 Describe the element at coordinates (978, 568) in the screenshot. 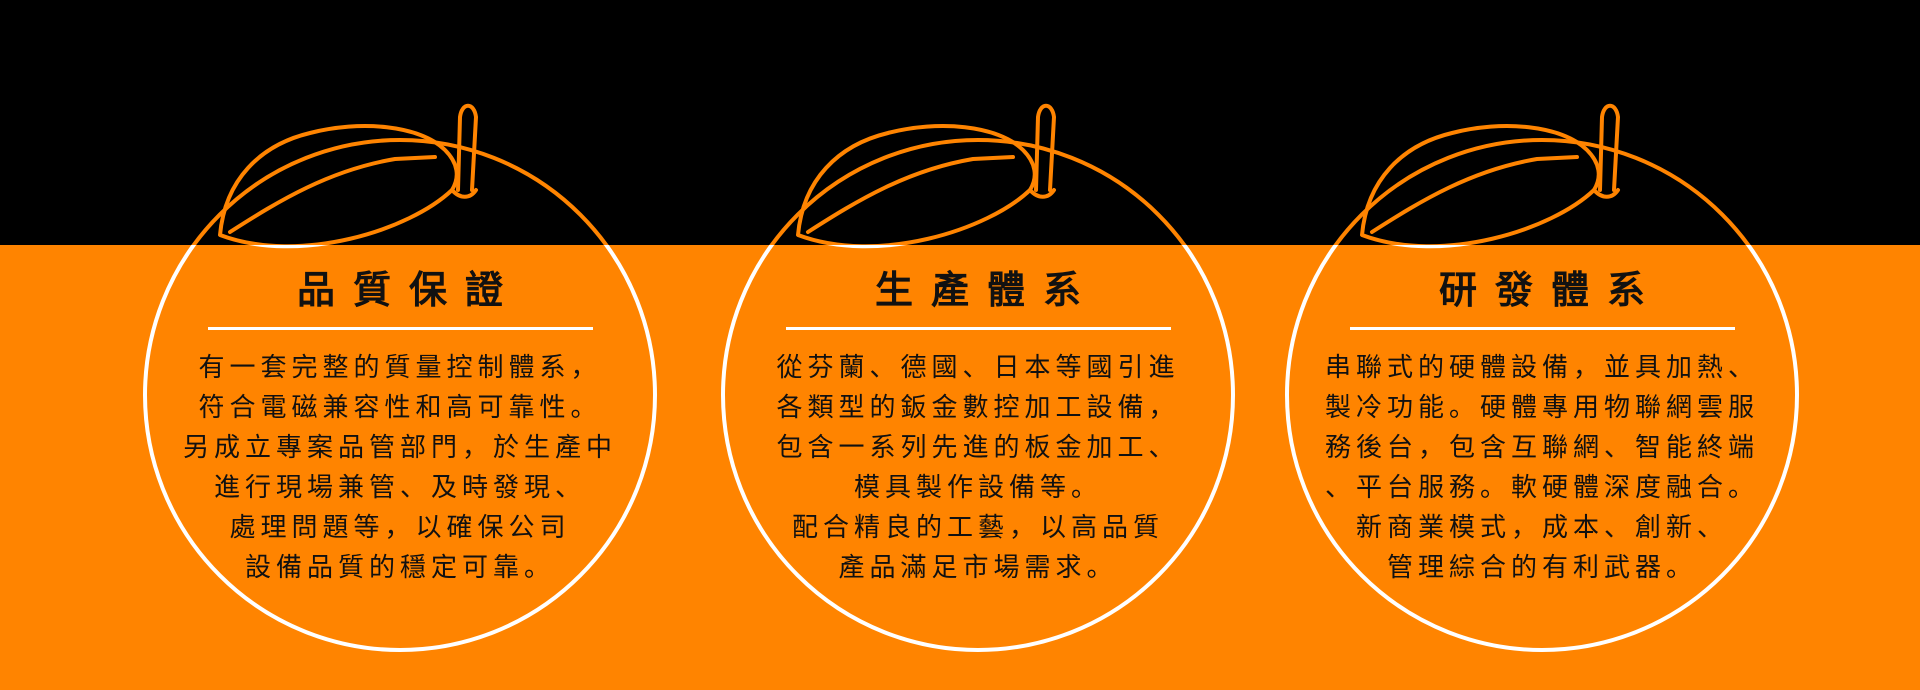

I see `body-line: 產品滿足市場需求。` at that location.